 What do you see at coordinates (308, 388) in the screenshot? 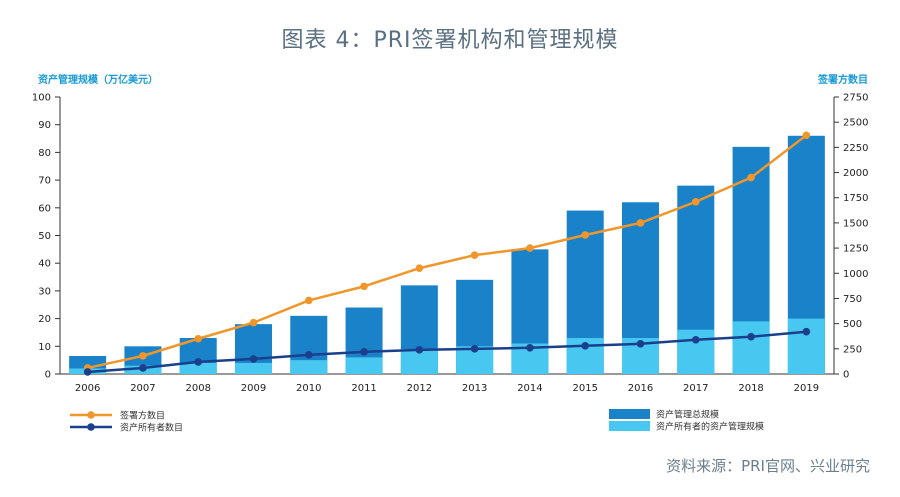
I see `x-axis-tick-label: 2010` at bounding box center [308, 388].